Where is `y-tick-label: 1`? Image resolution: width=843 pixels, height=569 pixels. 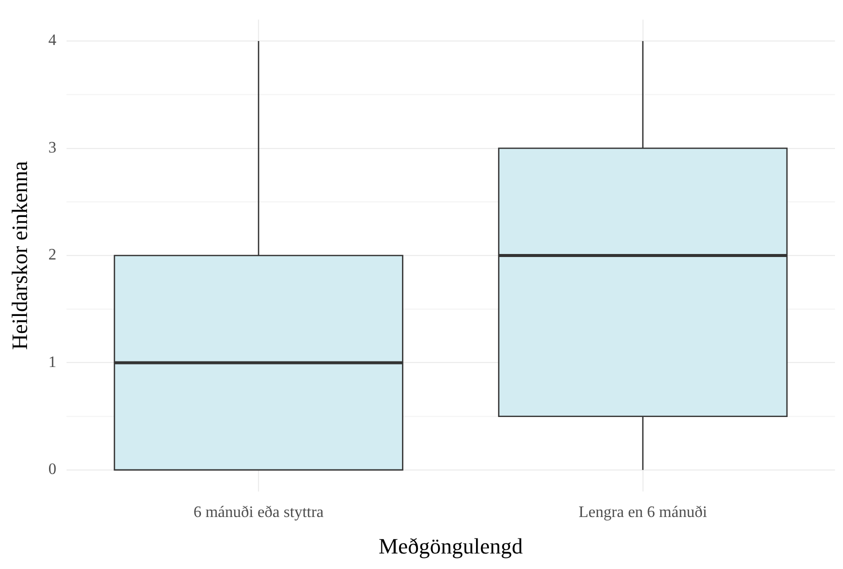 y-tick-label: 1 is located at coordinates (52, 362).